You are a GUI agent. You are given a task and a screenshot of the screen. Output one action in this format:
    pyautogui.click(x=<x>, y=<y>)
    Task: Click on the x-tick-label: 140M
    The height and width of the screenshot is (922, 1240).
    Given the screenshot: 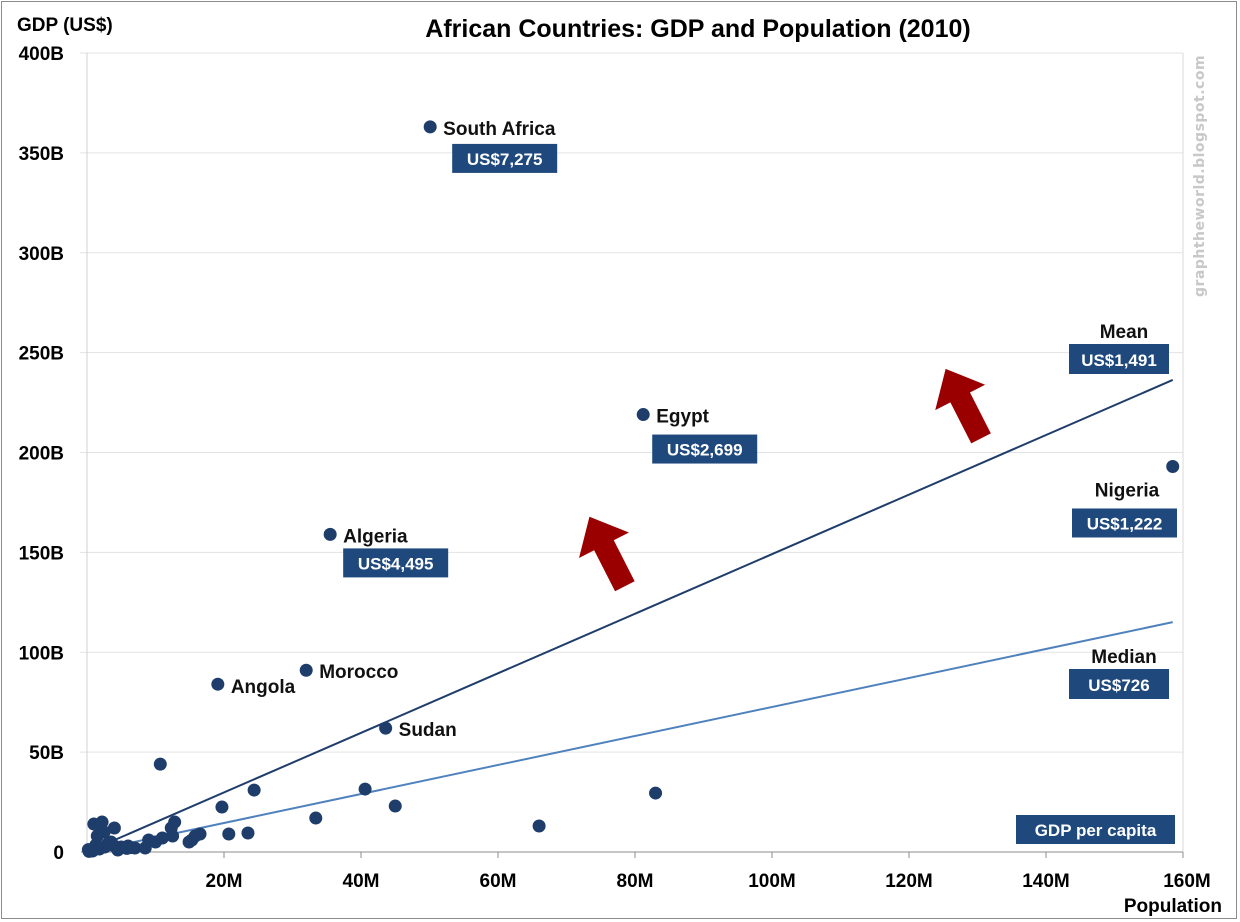 What is the action you would take?
    pyautogui.click(x=1046, y=881)
    